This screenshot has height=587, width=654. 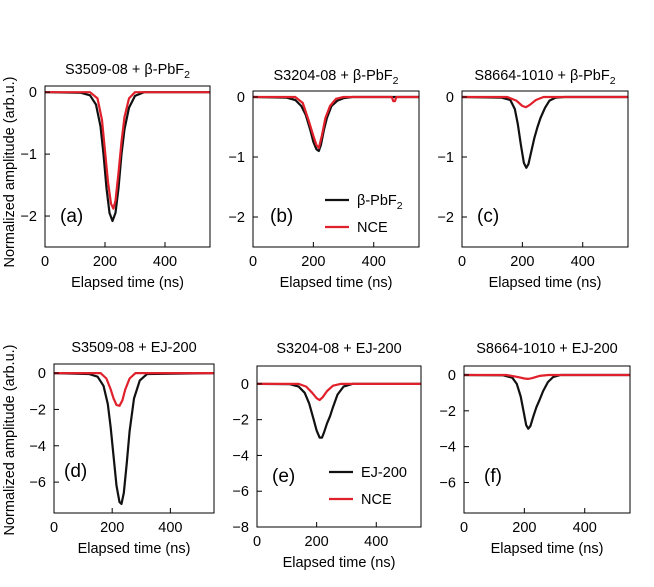 I want to click on legend-label: β-PbF2, so click(x=380, y=202).